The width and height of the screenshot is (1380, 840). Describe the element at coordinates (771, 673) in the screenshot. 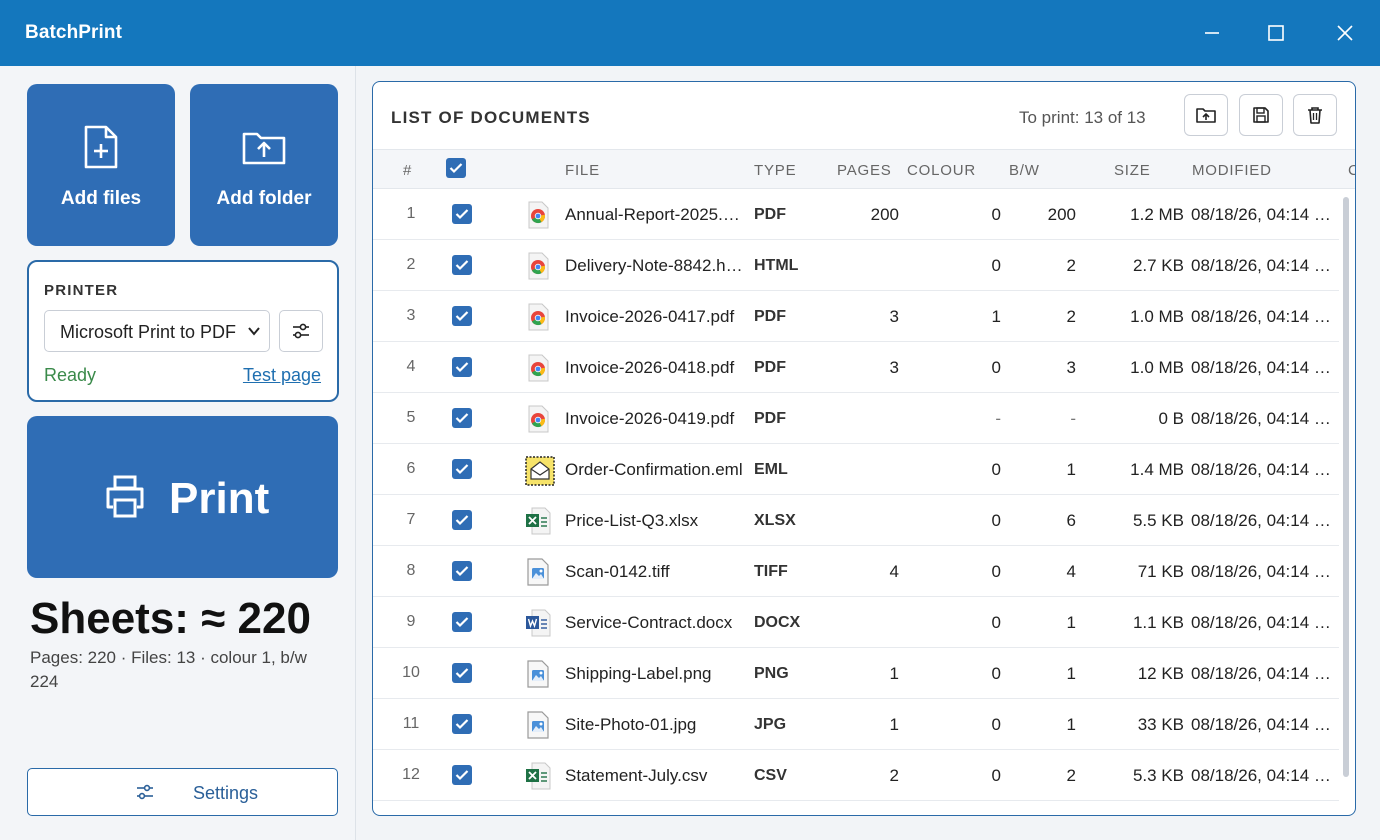

I see `row-file-type: PNG` at that location.